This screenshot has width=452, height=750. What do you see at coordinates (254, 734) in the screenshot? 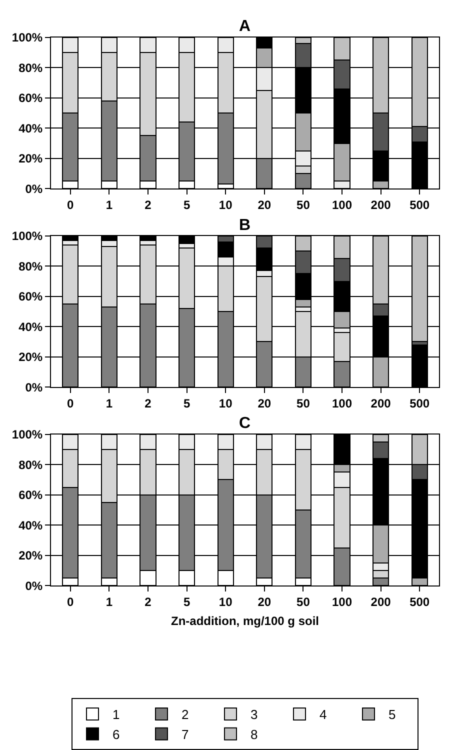
I see `legend-label: 8` at bounding box center [254, 734].